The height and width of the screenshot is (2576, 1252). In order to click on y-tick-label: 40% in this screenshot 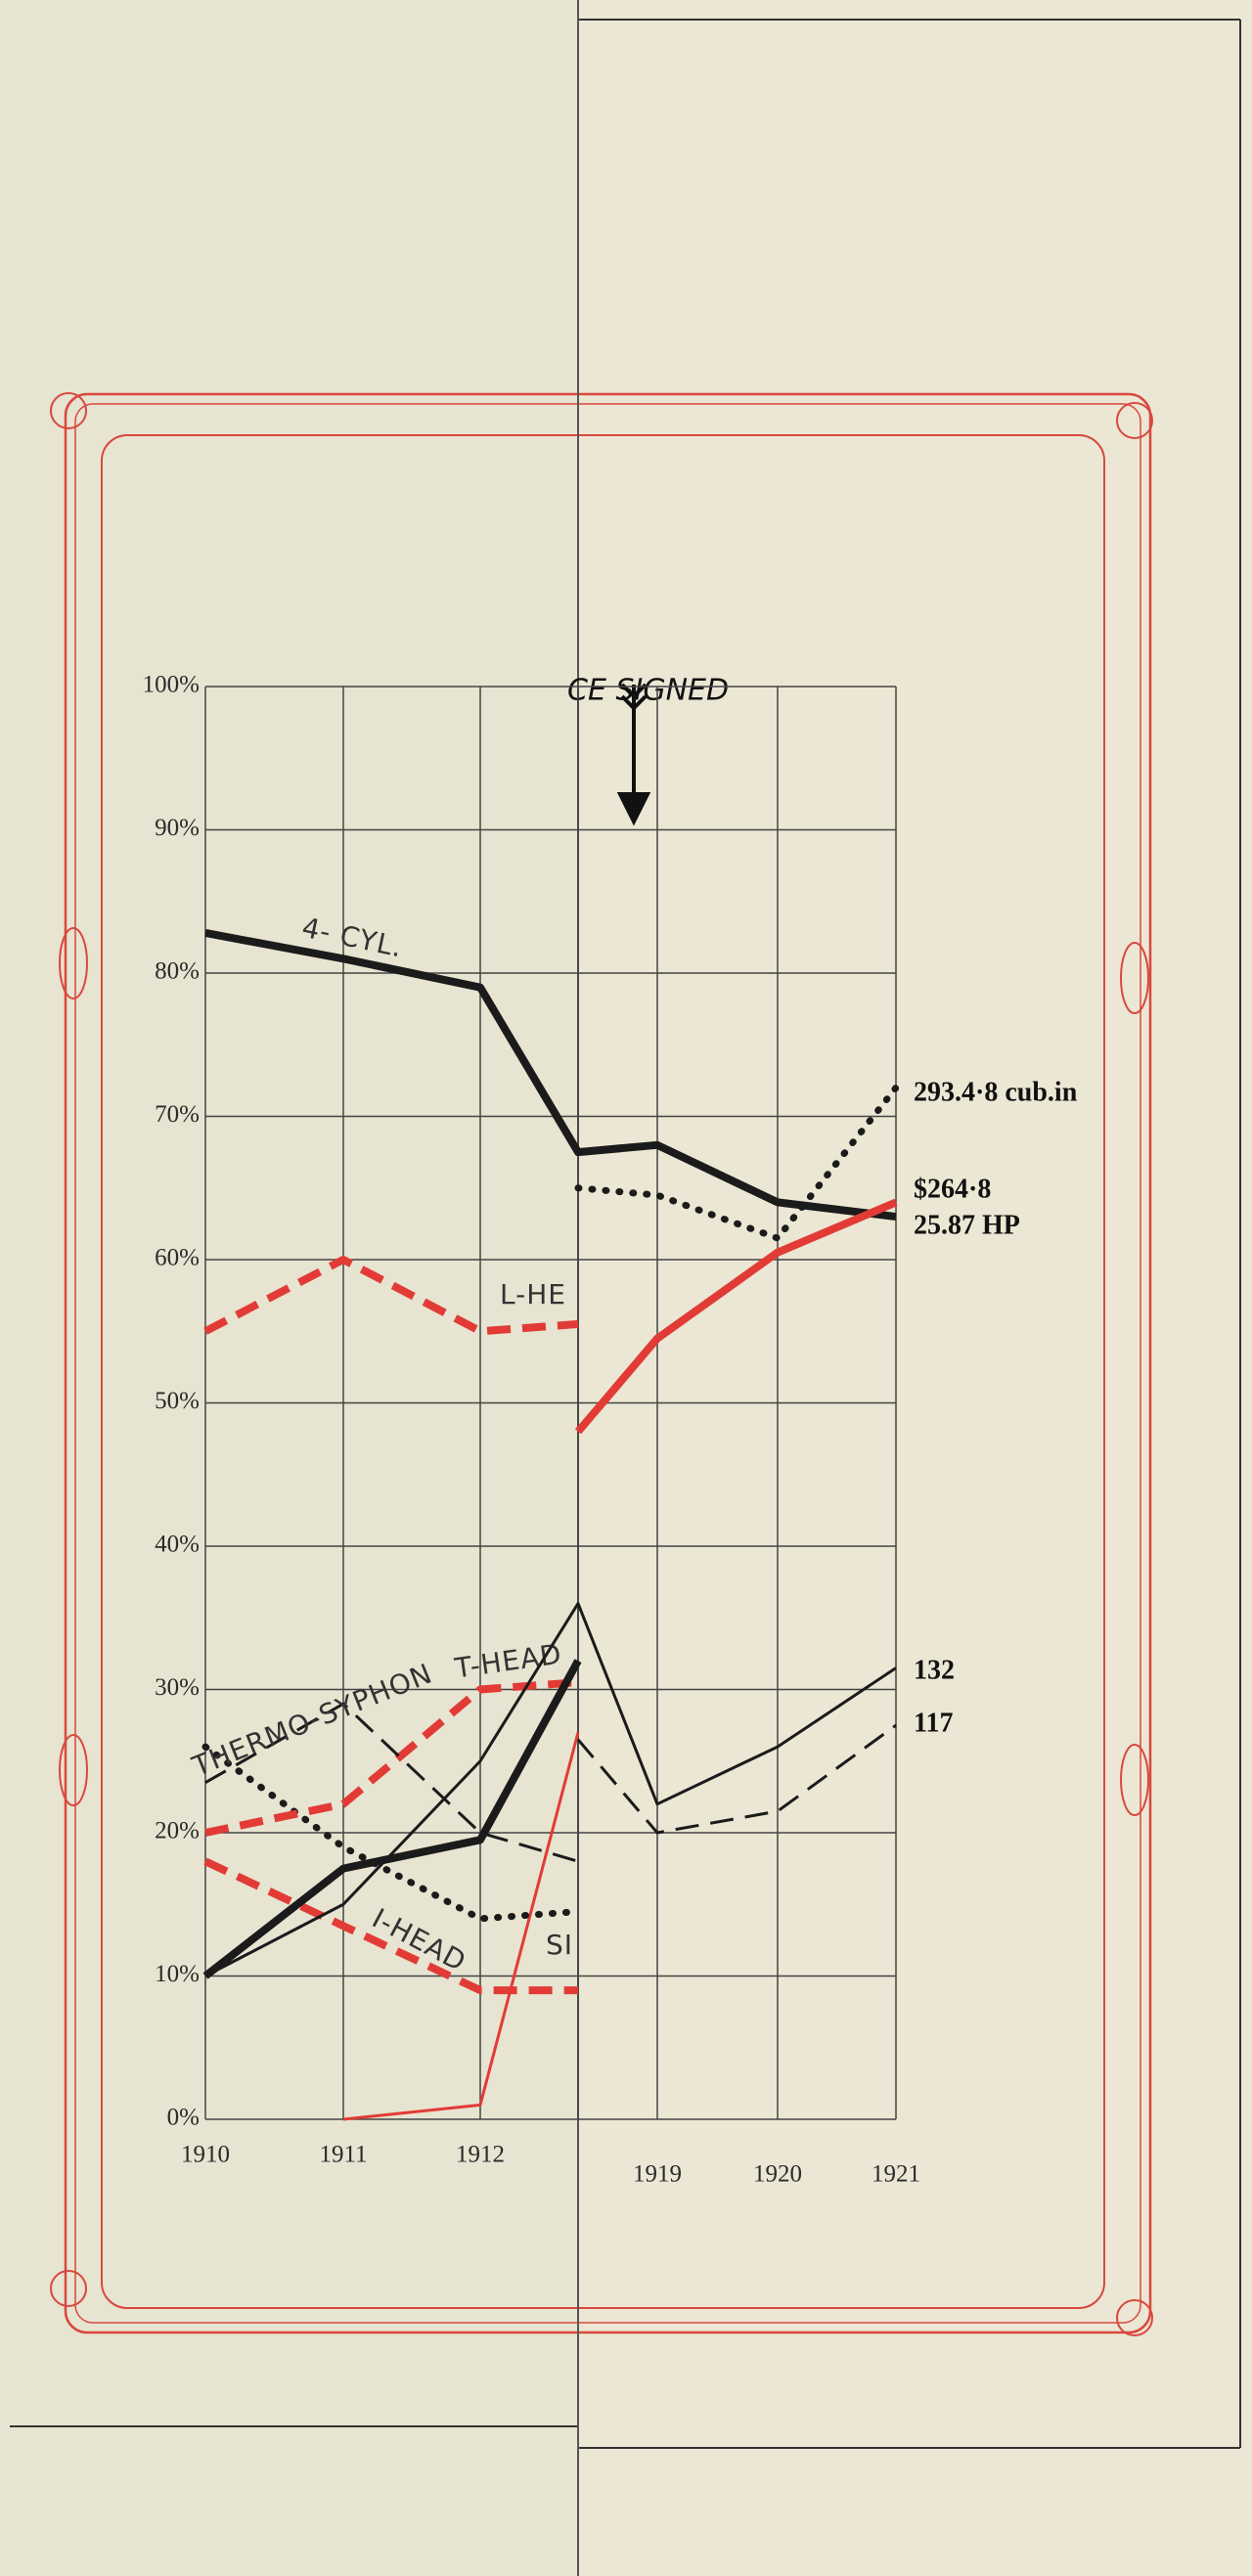, I will do `click(177, 1545)`.